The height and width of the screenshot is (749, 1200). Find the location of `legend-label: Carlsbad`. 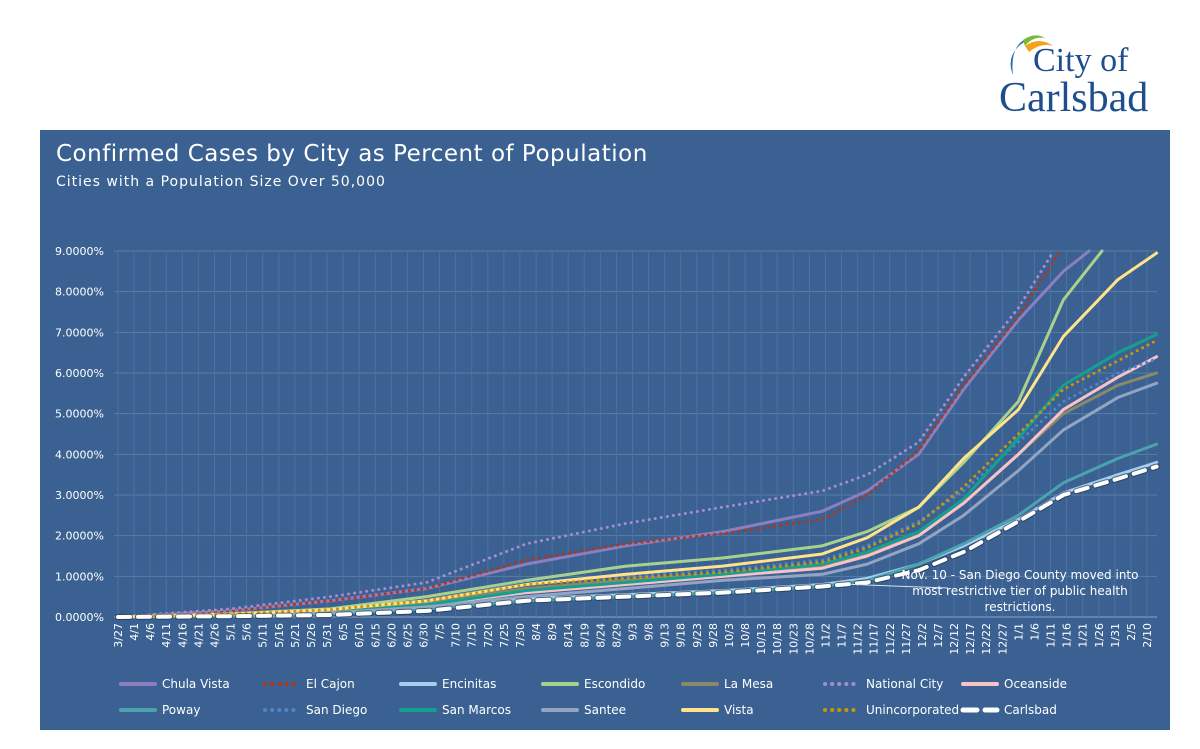

legend-label: Carlsbad is located at coordinates (1030, 710).